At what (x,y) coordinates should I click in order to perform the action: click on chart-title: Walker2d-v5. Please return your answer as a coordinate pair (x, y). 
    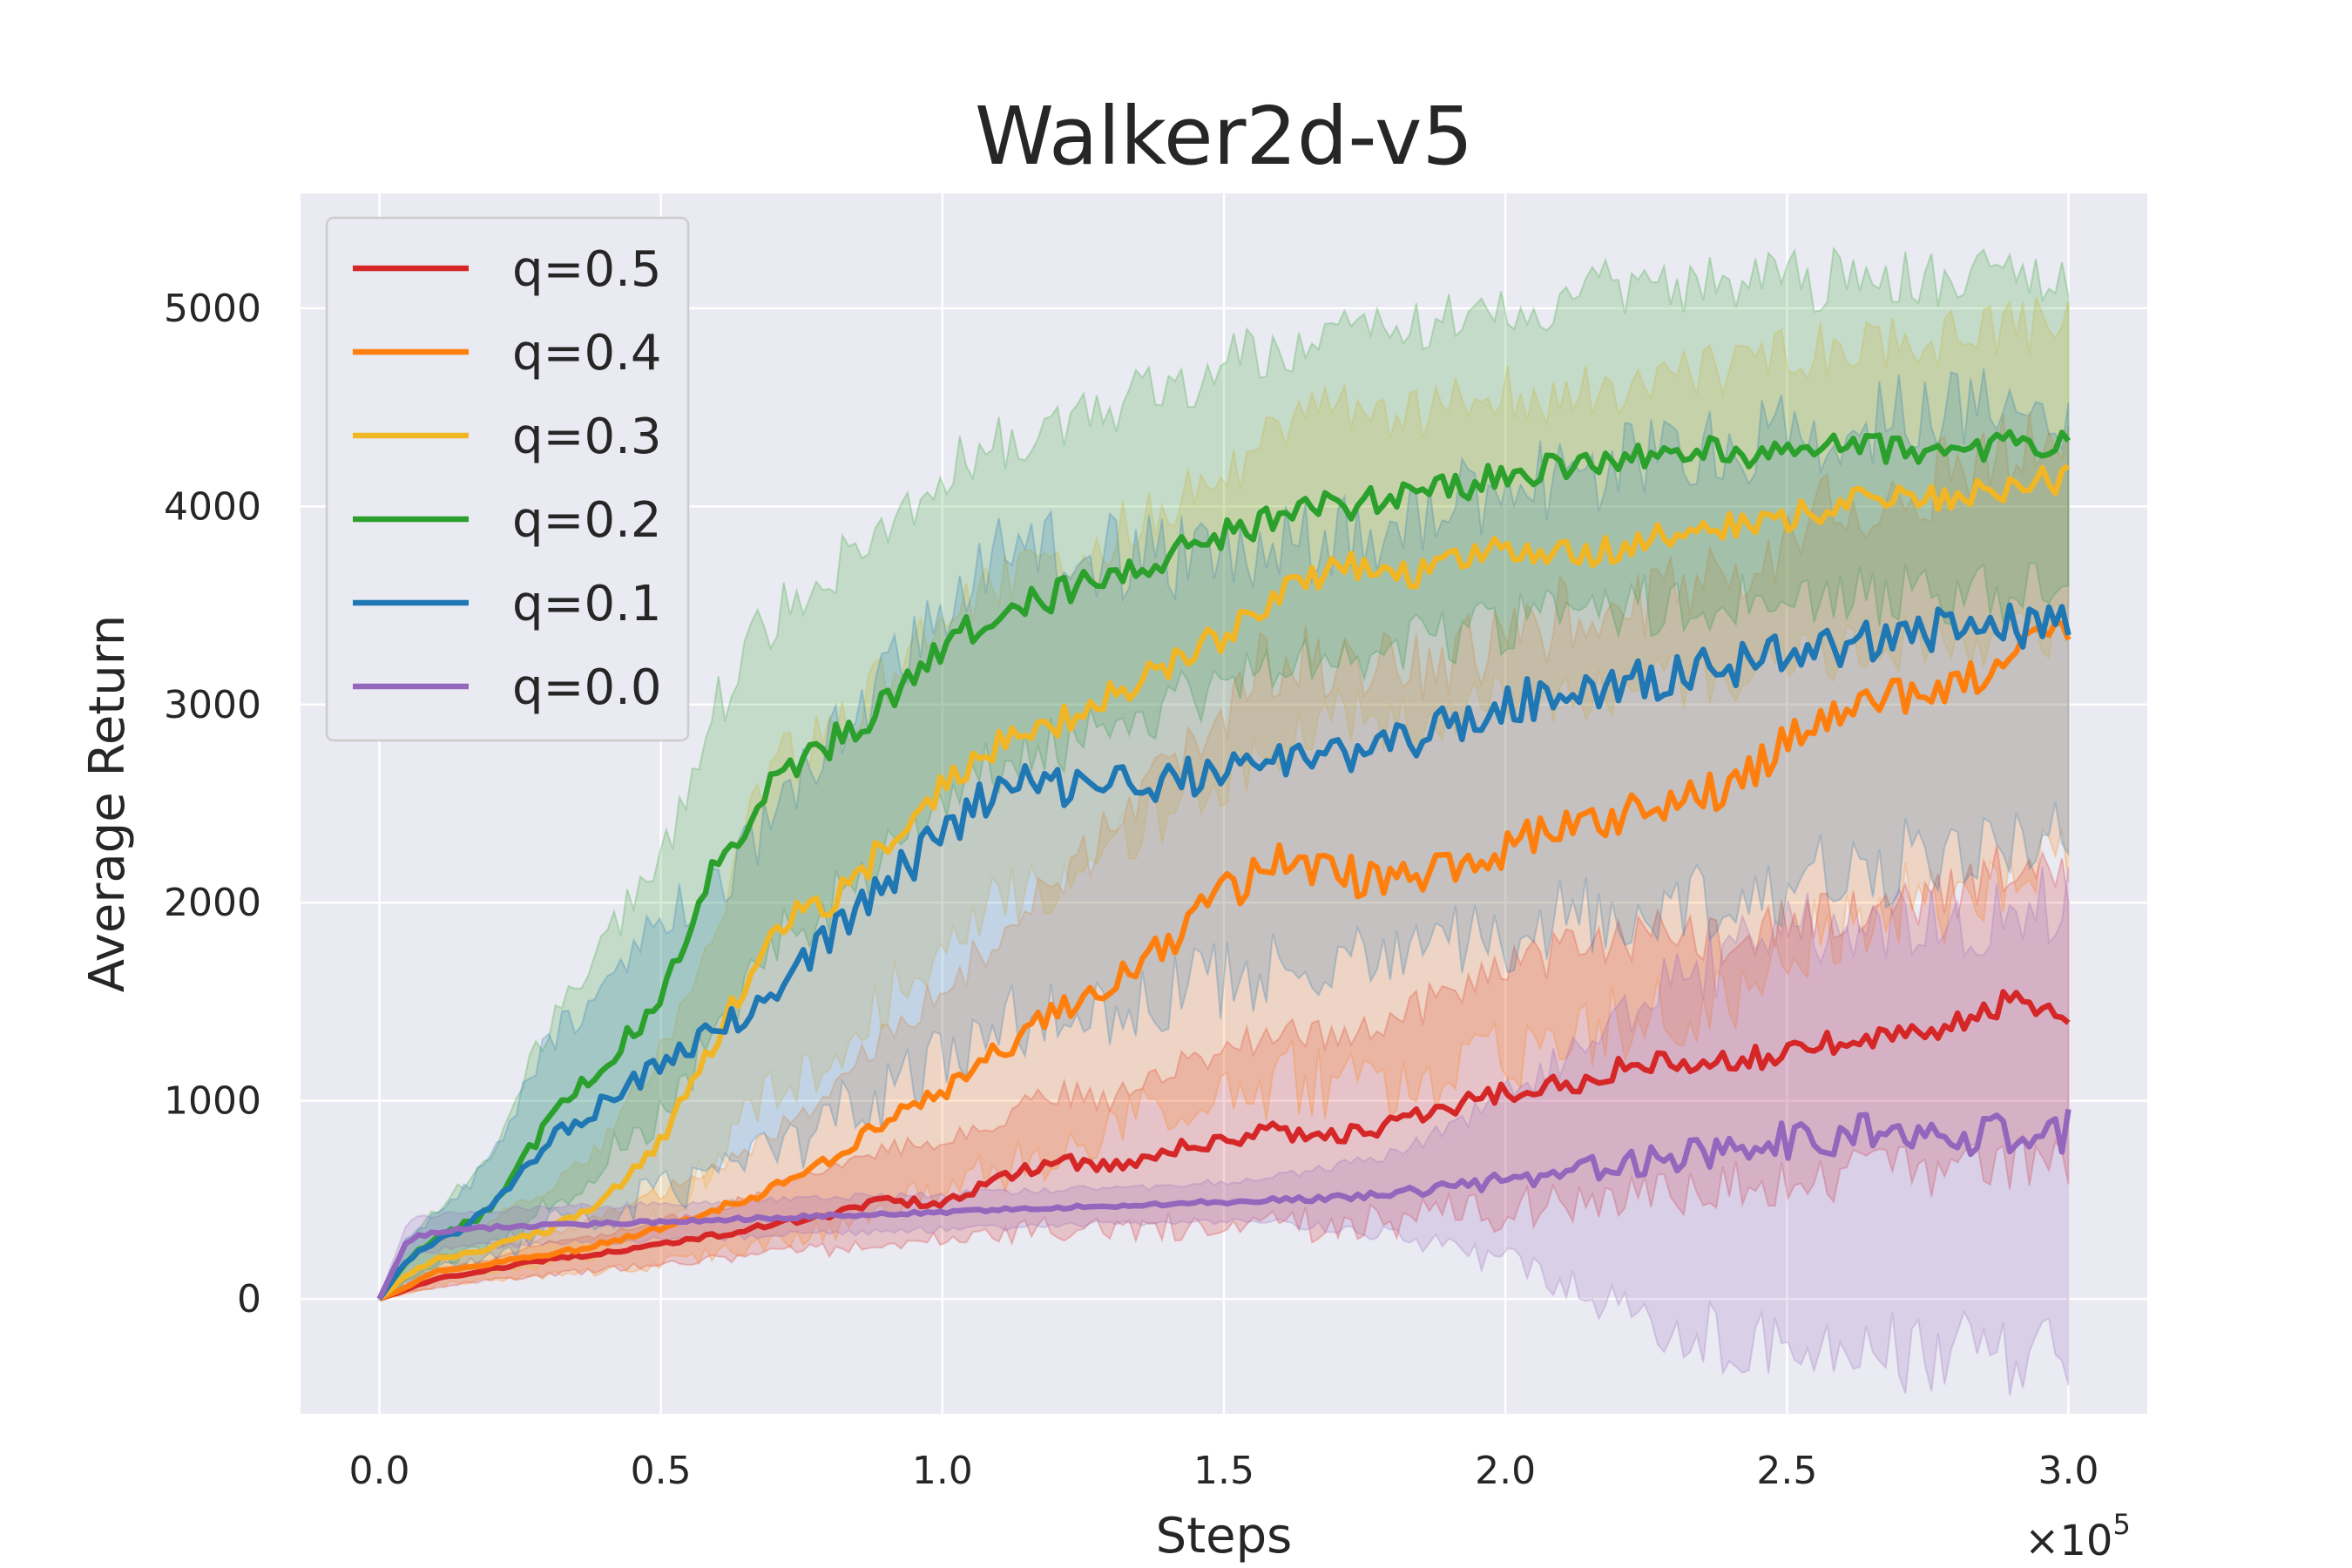
    Looking at the image, I should click on (1224, 136).